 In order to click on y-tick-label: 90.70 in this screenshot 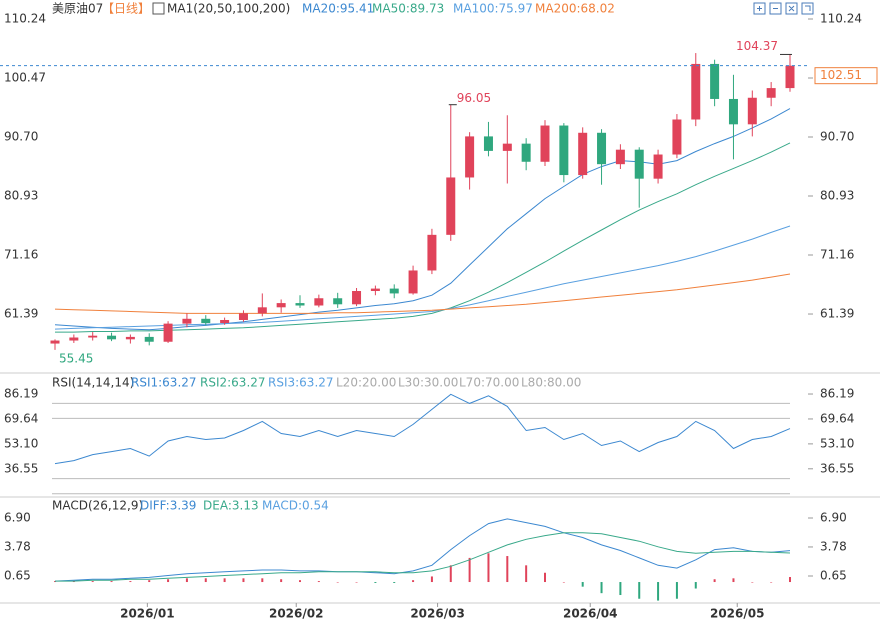, I will do `click(837, 137)`.